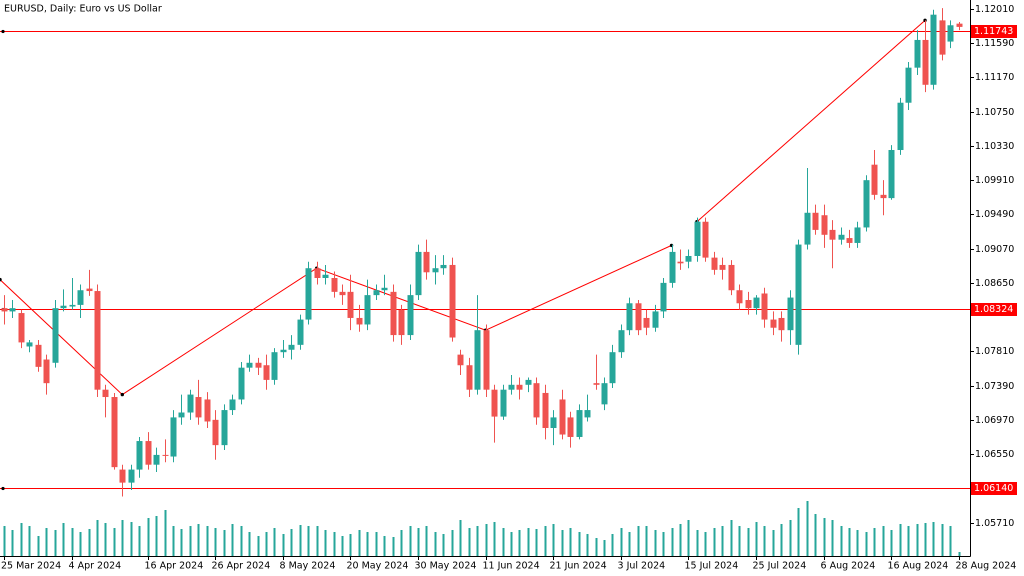 The width and height of the screenshot is (1024, 576). I want to click on x-tick-label: 30 May 2024, so click(446, 566).